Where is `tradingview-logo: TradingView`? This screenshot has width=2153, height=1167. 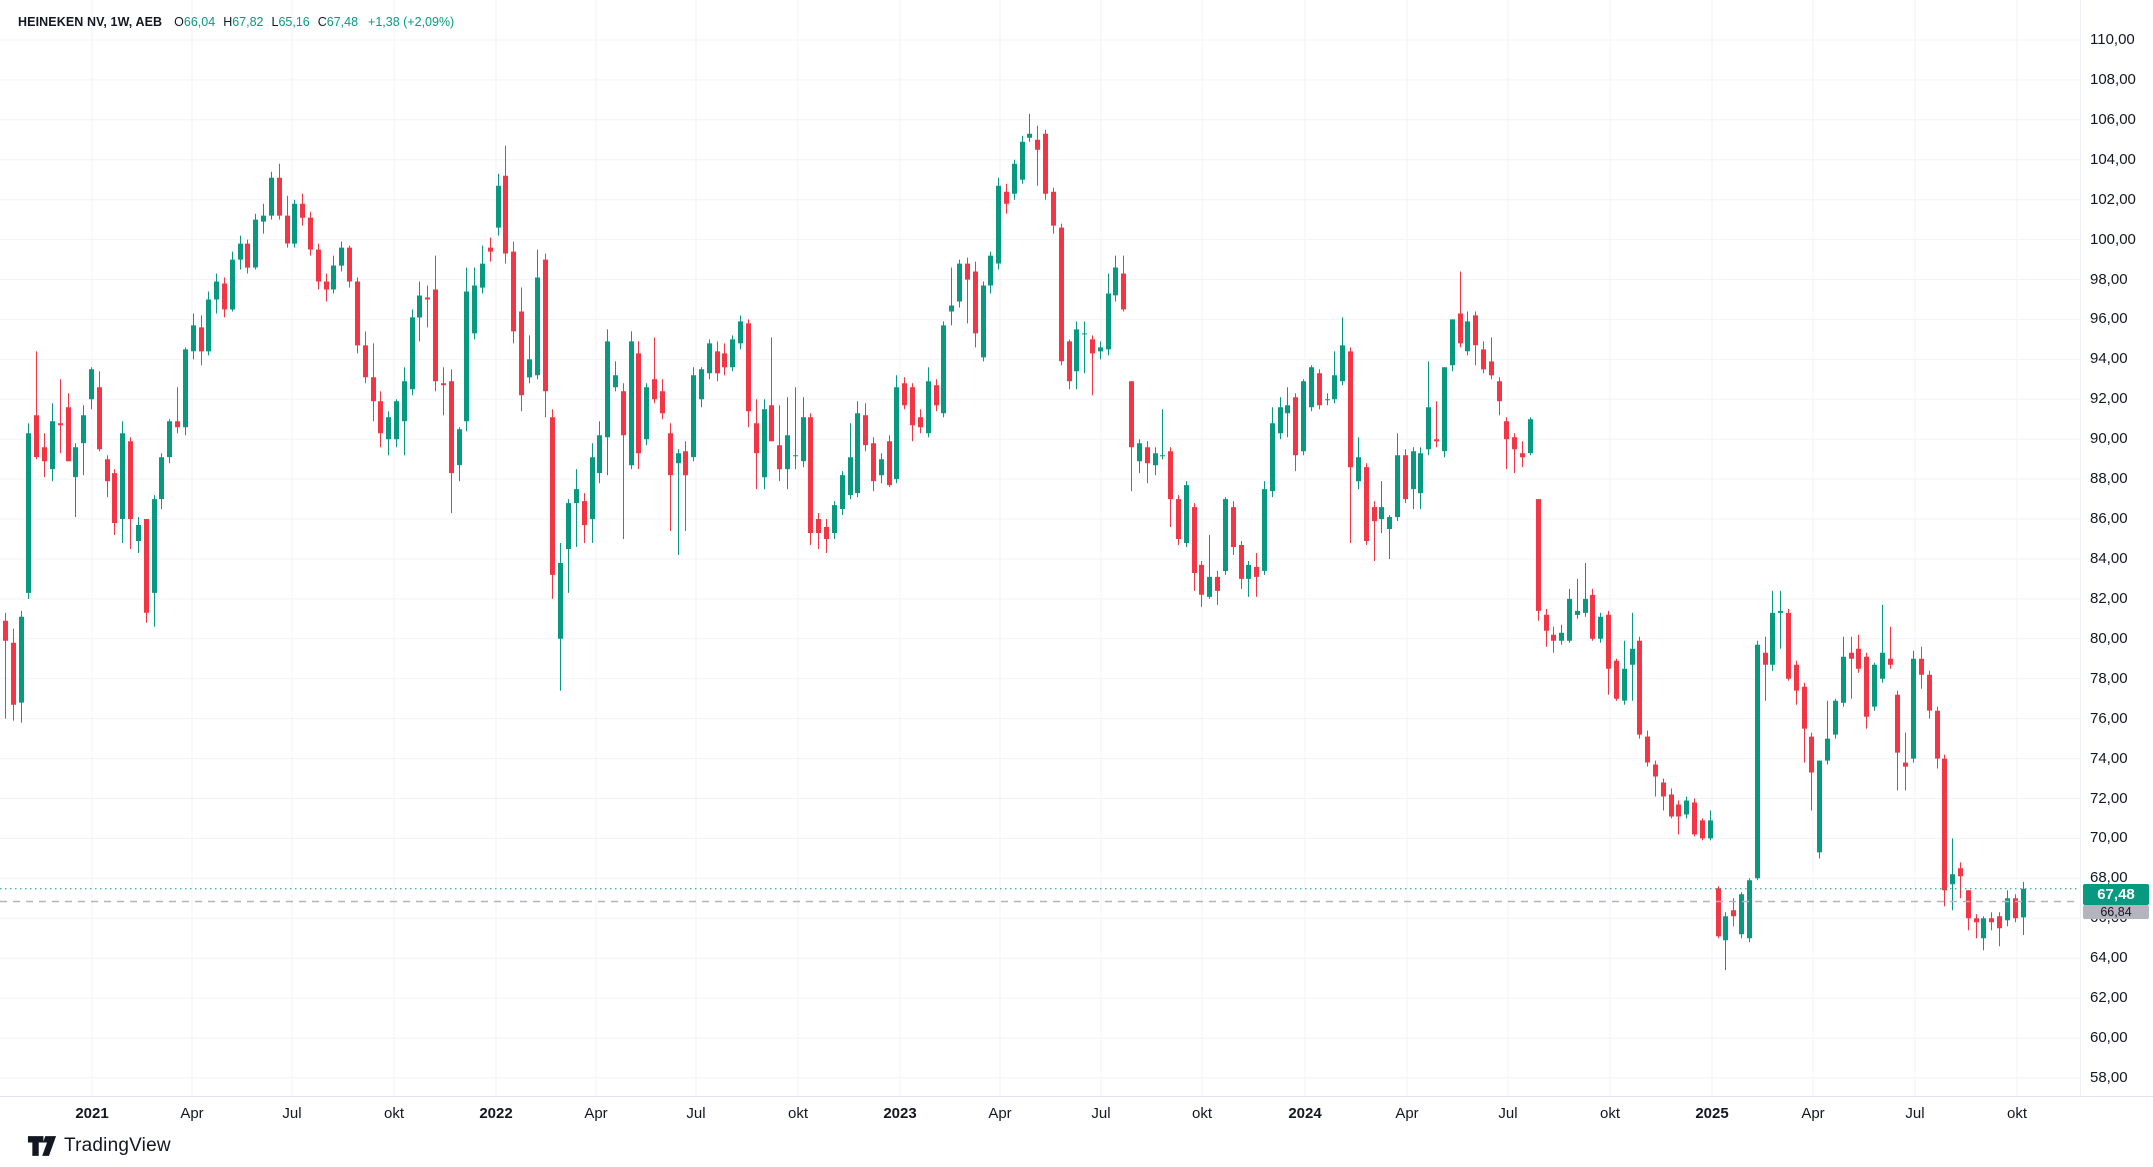
tradingview-logo: TradingView is located at coordinates (99, 1146).